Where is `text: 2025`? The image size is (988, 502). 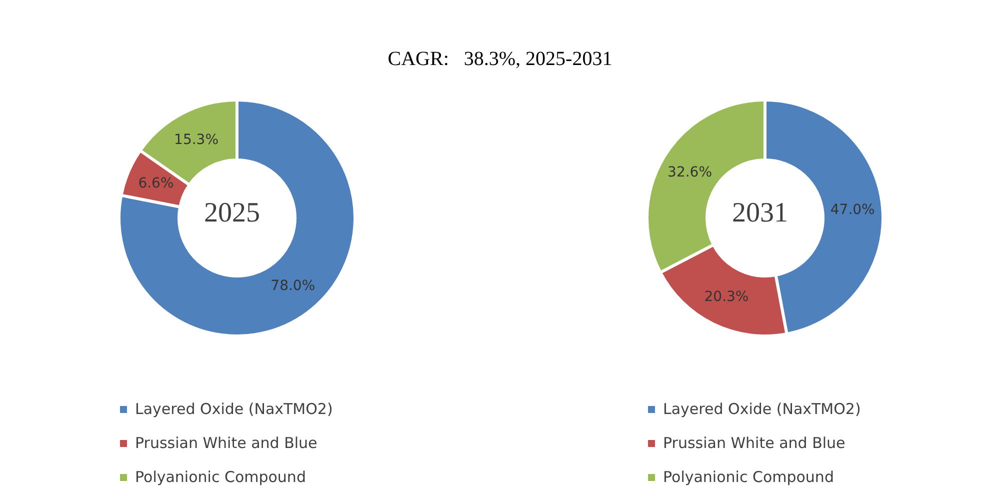
text: 2025 is located at coordinates (232, 213).